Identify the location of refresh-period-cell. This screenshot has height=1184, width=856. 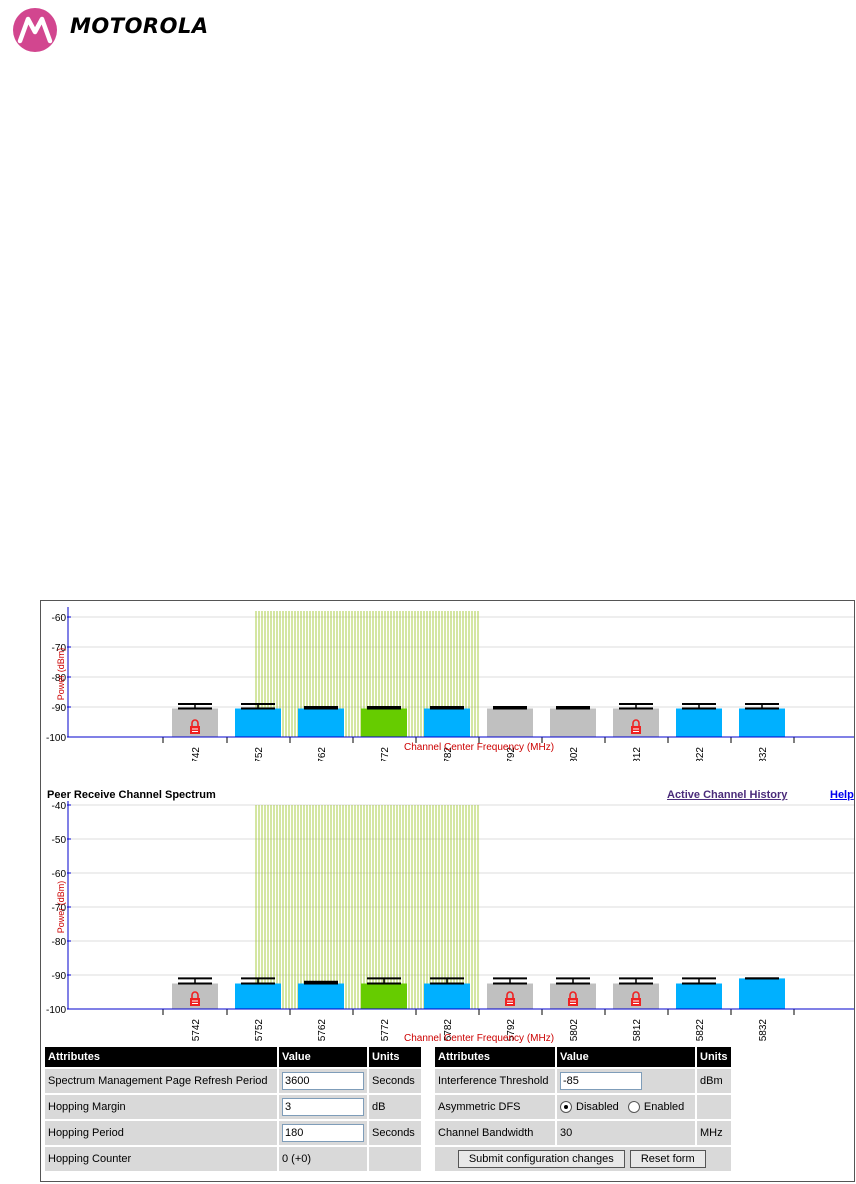
(323, 1081).